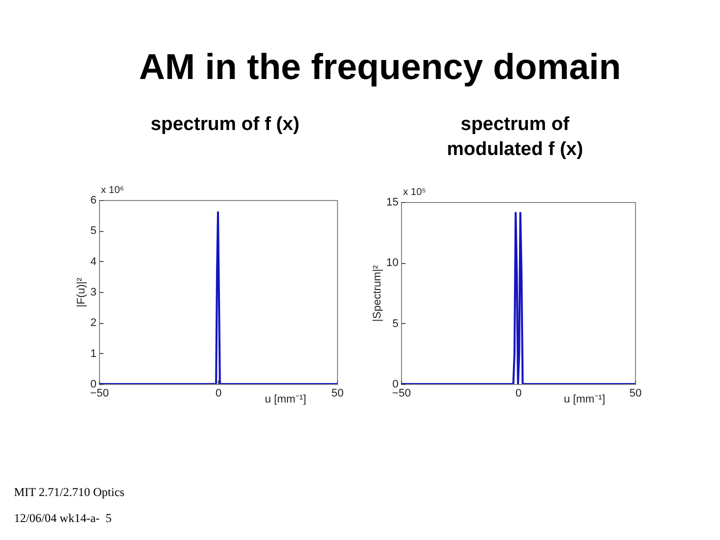 This screenshot has height=540, width=720. Describe the element at coordinates (392, 202) in the screenshot. I see `y-tick-label: 15` at that location.